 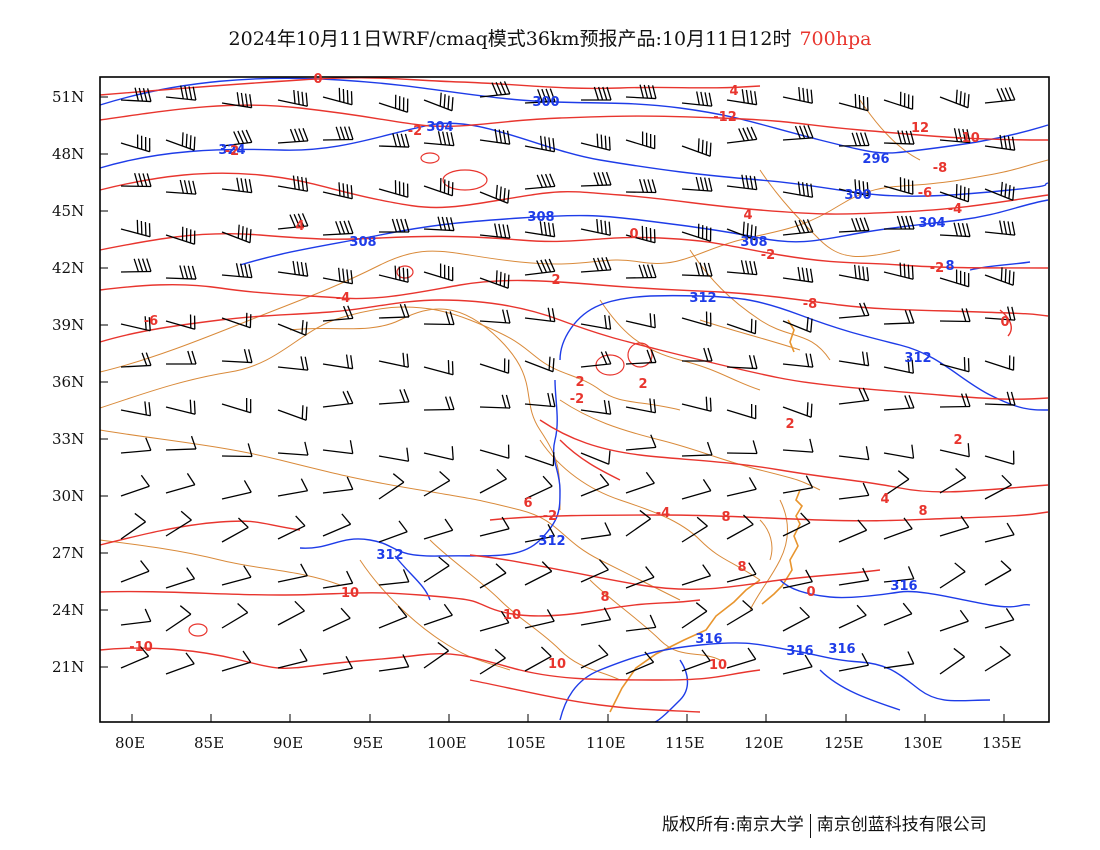 I want to click on copyright: 版权所有:南京大学 南京创蓝科技有限公司, so click(x=824, y=824).